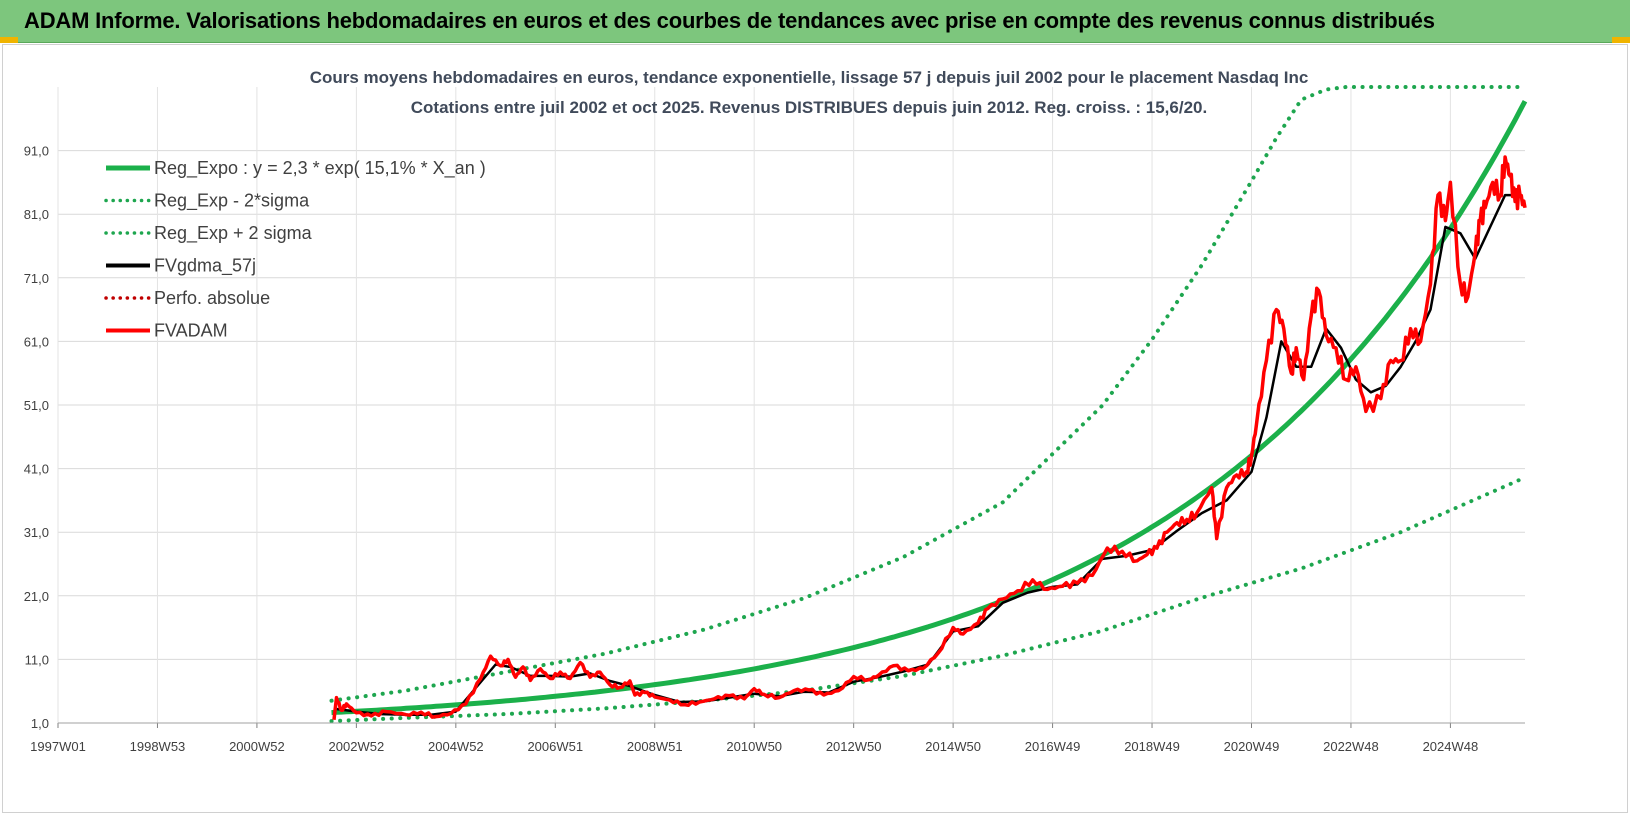 The image size is (1630, 815). What do you see at coordinates (36, 596) in the screenshot?
I see `y-tick-label: 21,0` at bounding box center [36, 596].